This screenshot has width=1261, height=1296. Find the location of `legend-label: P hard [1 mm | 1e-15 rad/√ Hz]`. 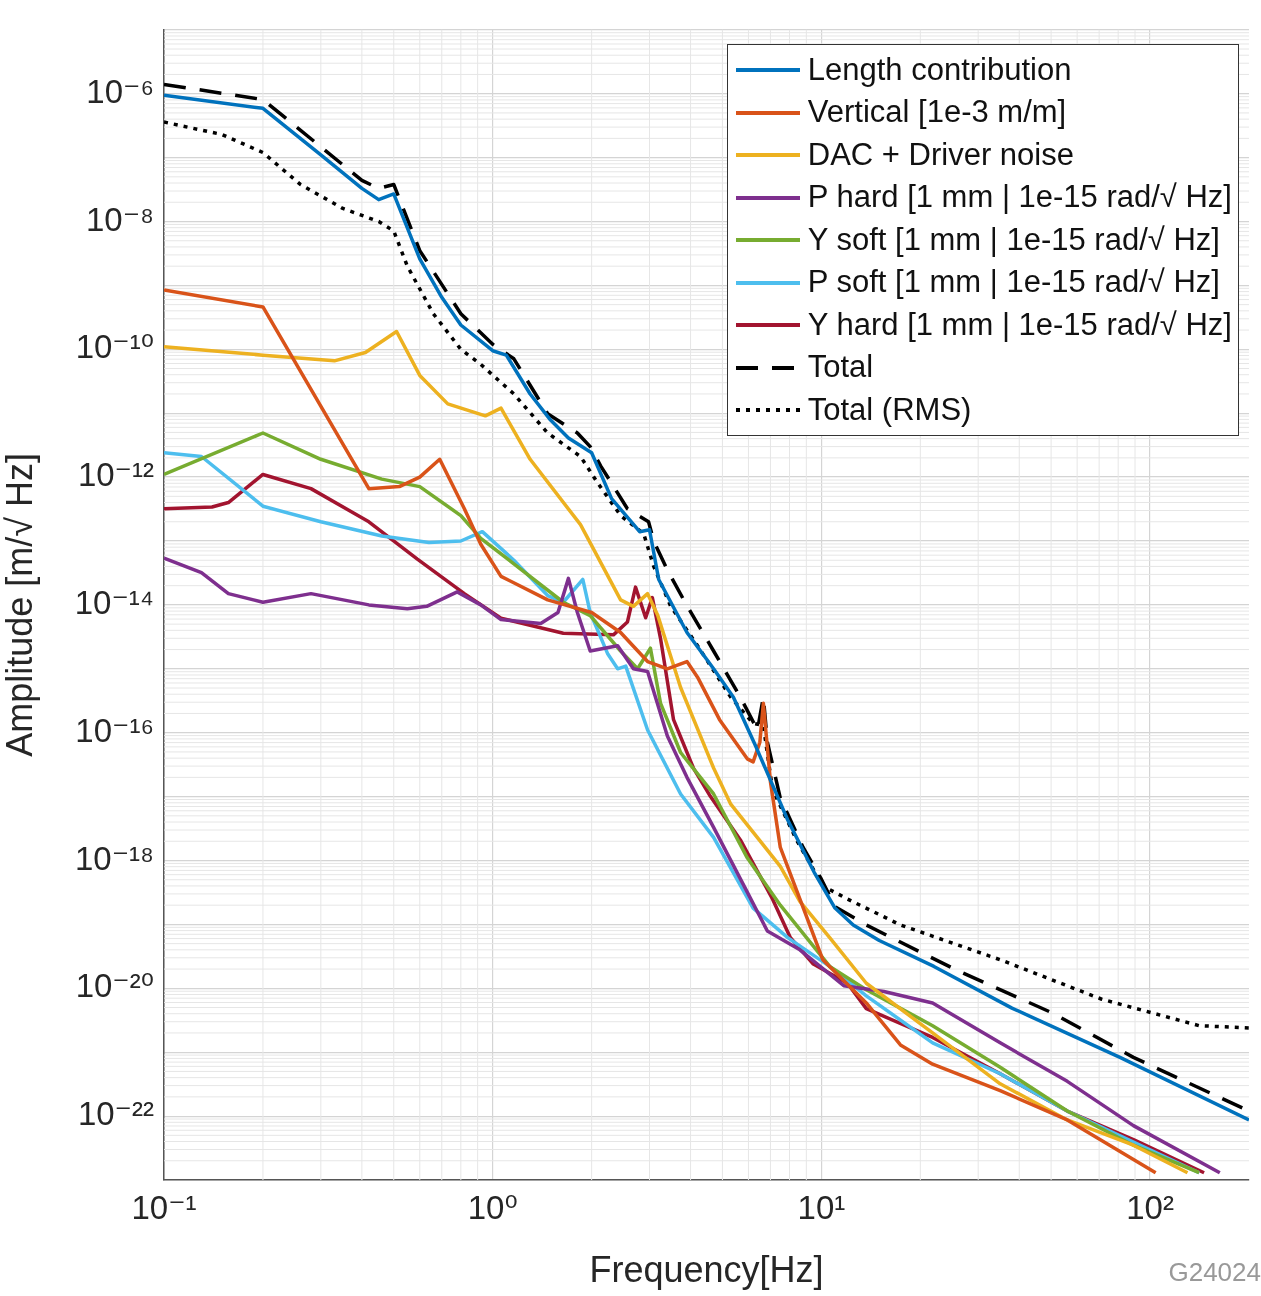

legend-label: P hard [1 mm | 1e-15 rad/√ Hz] is located at coordinates (1019, 197).